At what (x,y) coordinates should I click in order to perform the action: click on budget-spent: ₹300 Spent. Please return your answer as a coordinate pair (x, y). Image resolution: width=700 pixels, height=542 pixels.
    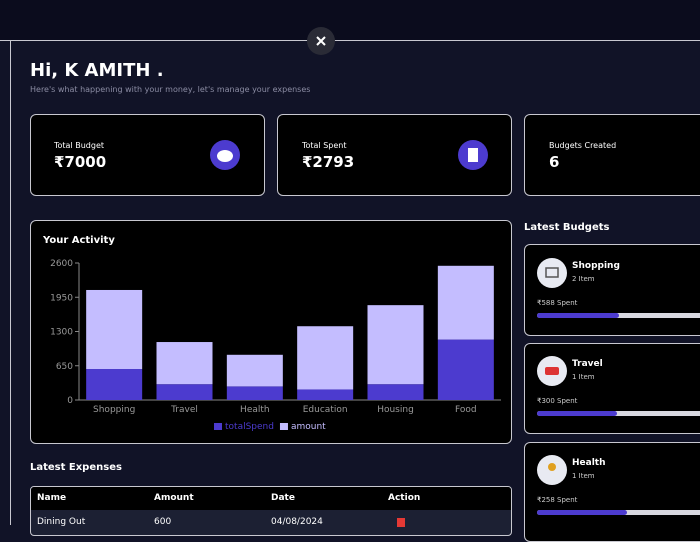
    Looking at the image, I should click on (557, 401).